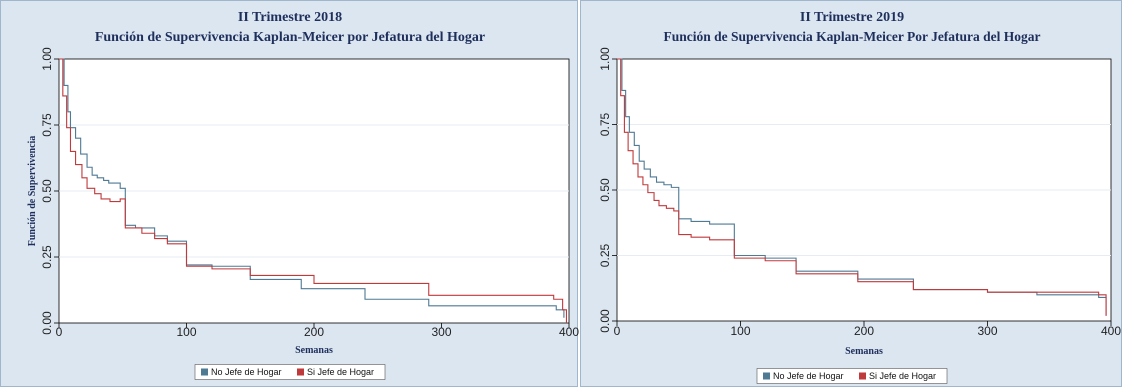 The width and height of the screenshot is (1122, 389). What do you see at coordinates (32, 191) in the screenshot?
I see `y-axis-label: Función de Supervivencia` at bounding box center [32, 191].